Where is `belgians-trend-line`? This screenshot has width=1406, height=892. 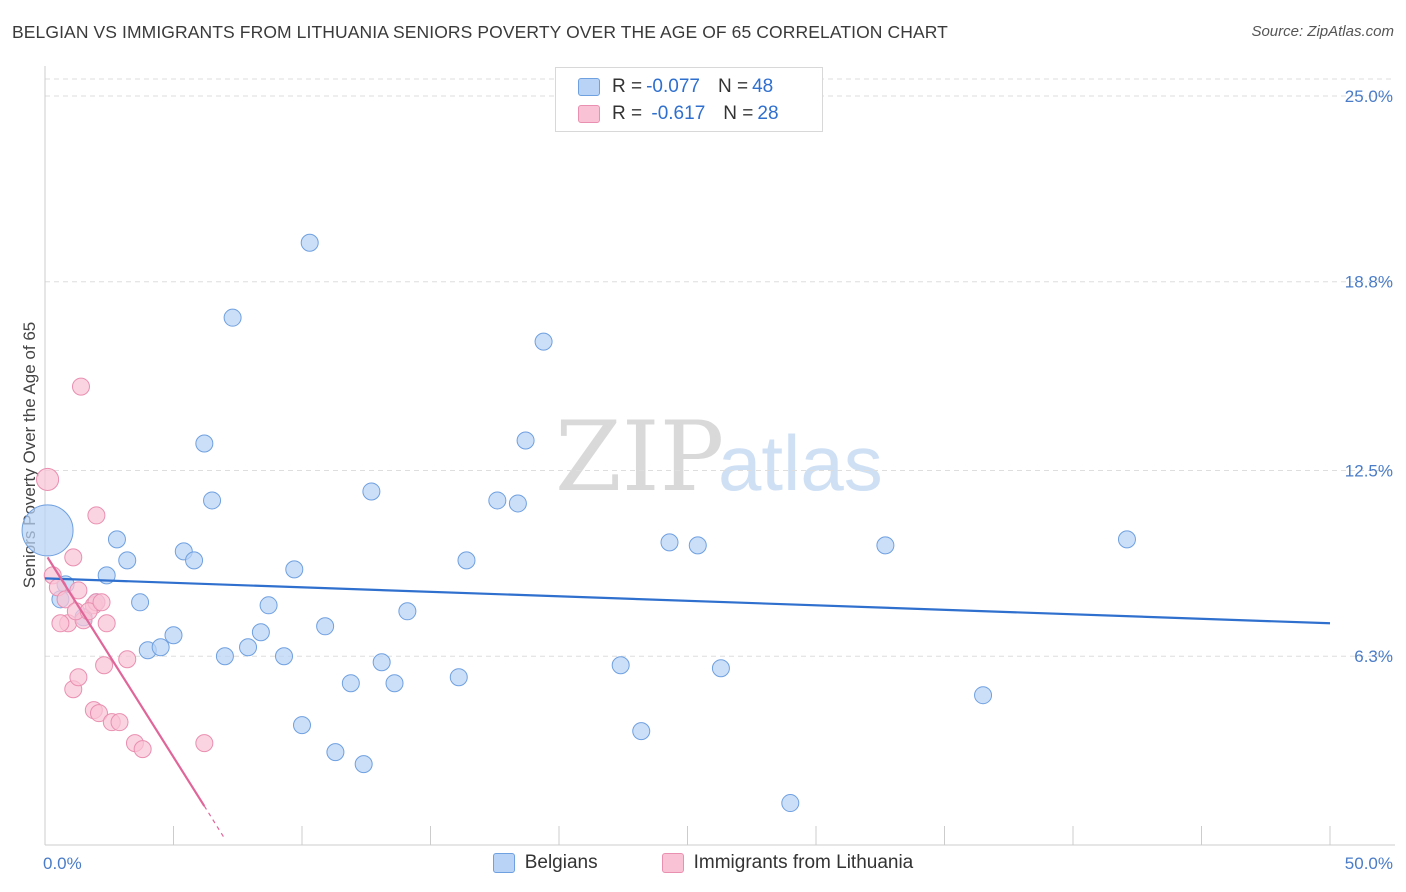 belgians-trend-line is located at coordinates (687, 601).